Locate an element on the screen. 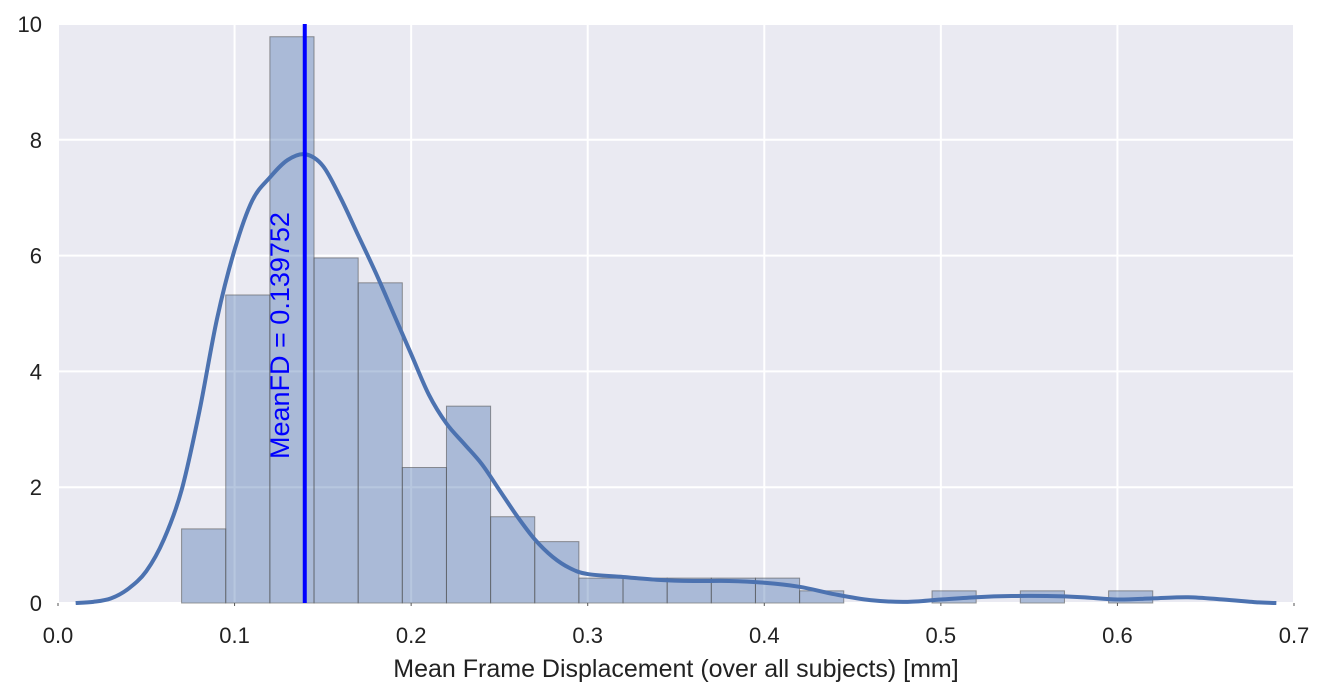 This screenshot has width=1325, height=688. y-tick-label: 4 is located at coordinates (36, 371).